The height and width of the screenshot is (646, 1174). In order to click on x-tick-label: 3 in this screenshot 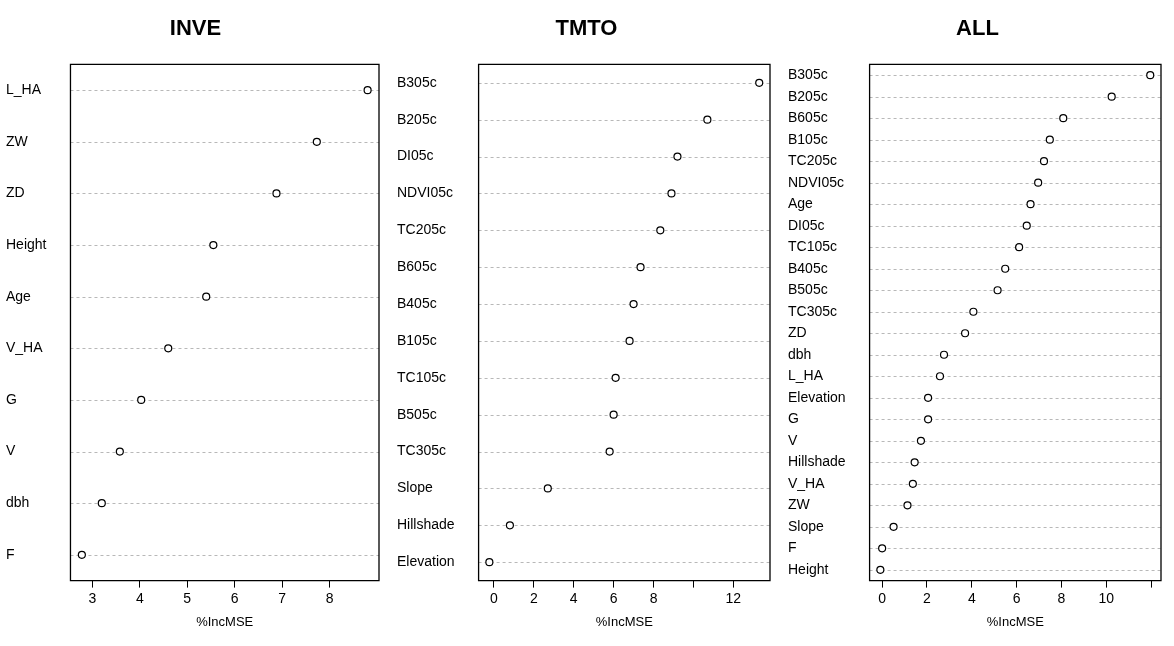, I will do `click(92, 597)`.